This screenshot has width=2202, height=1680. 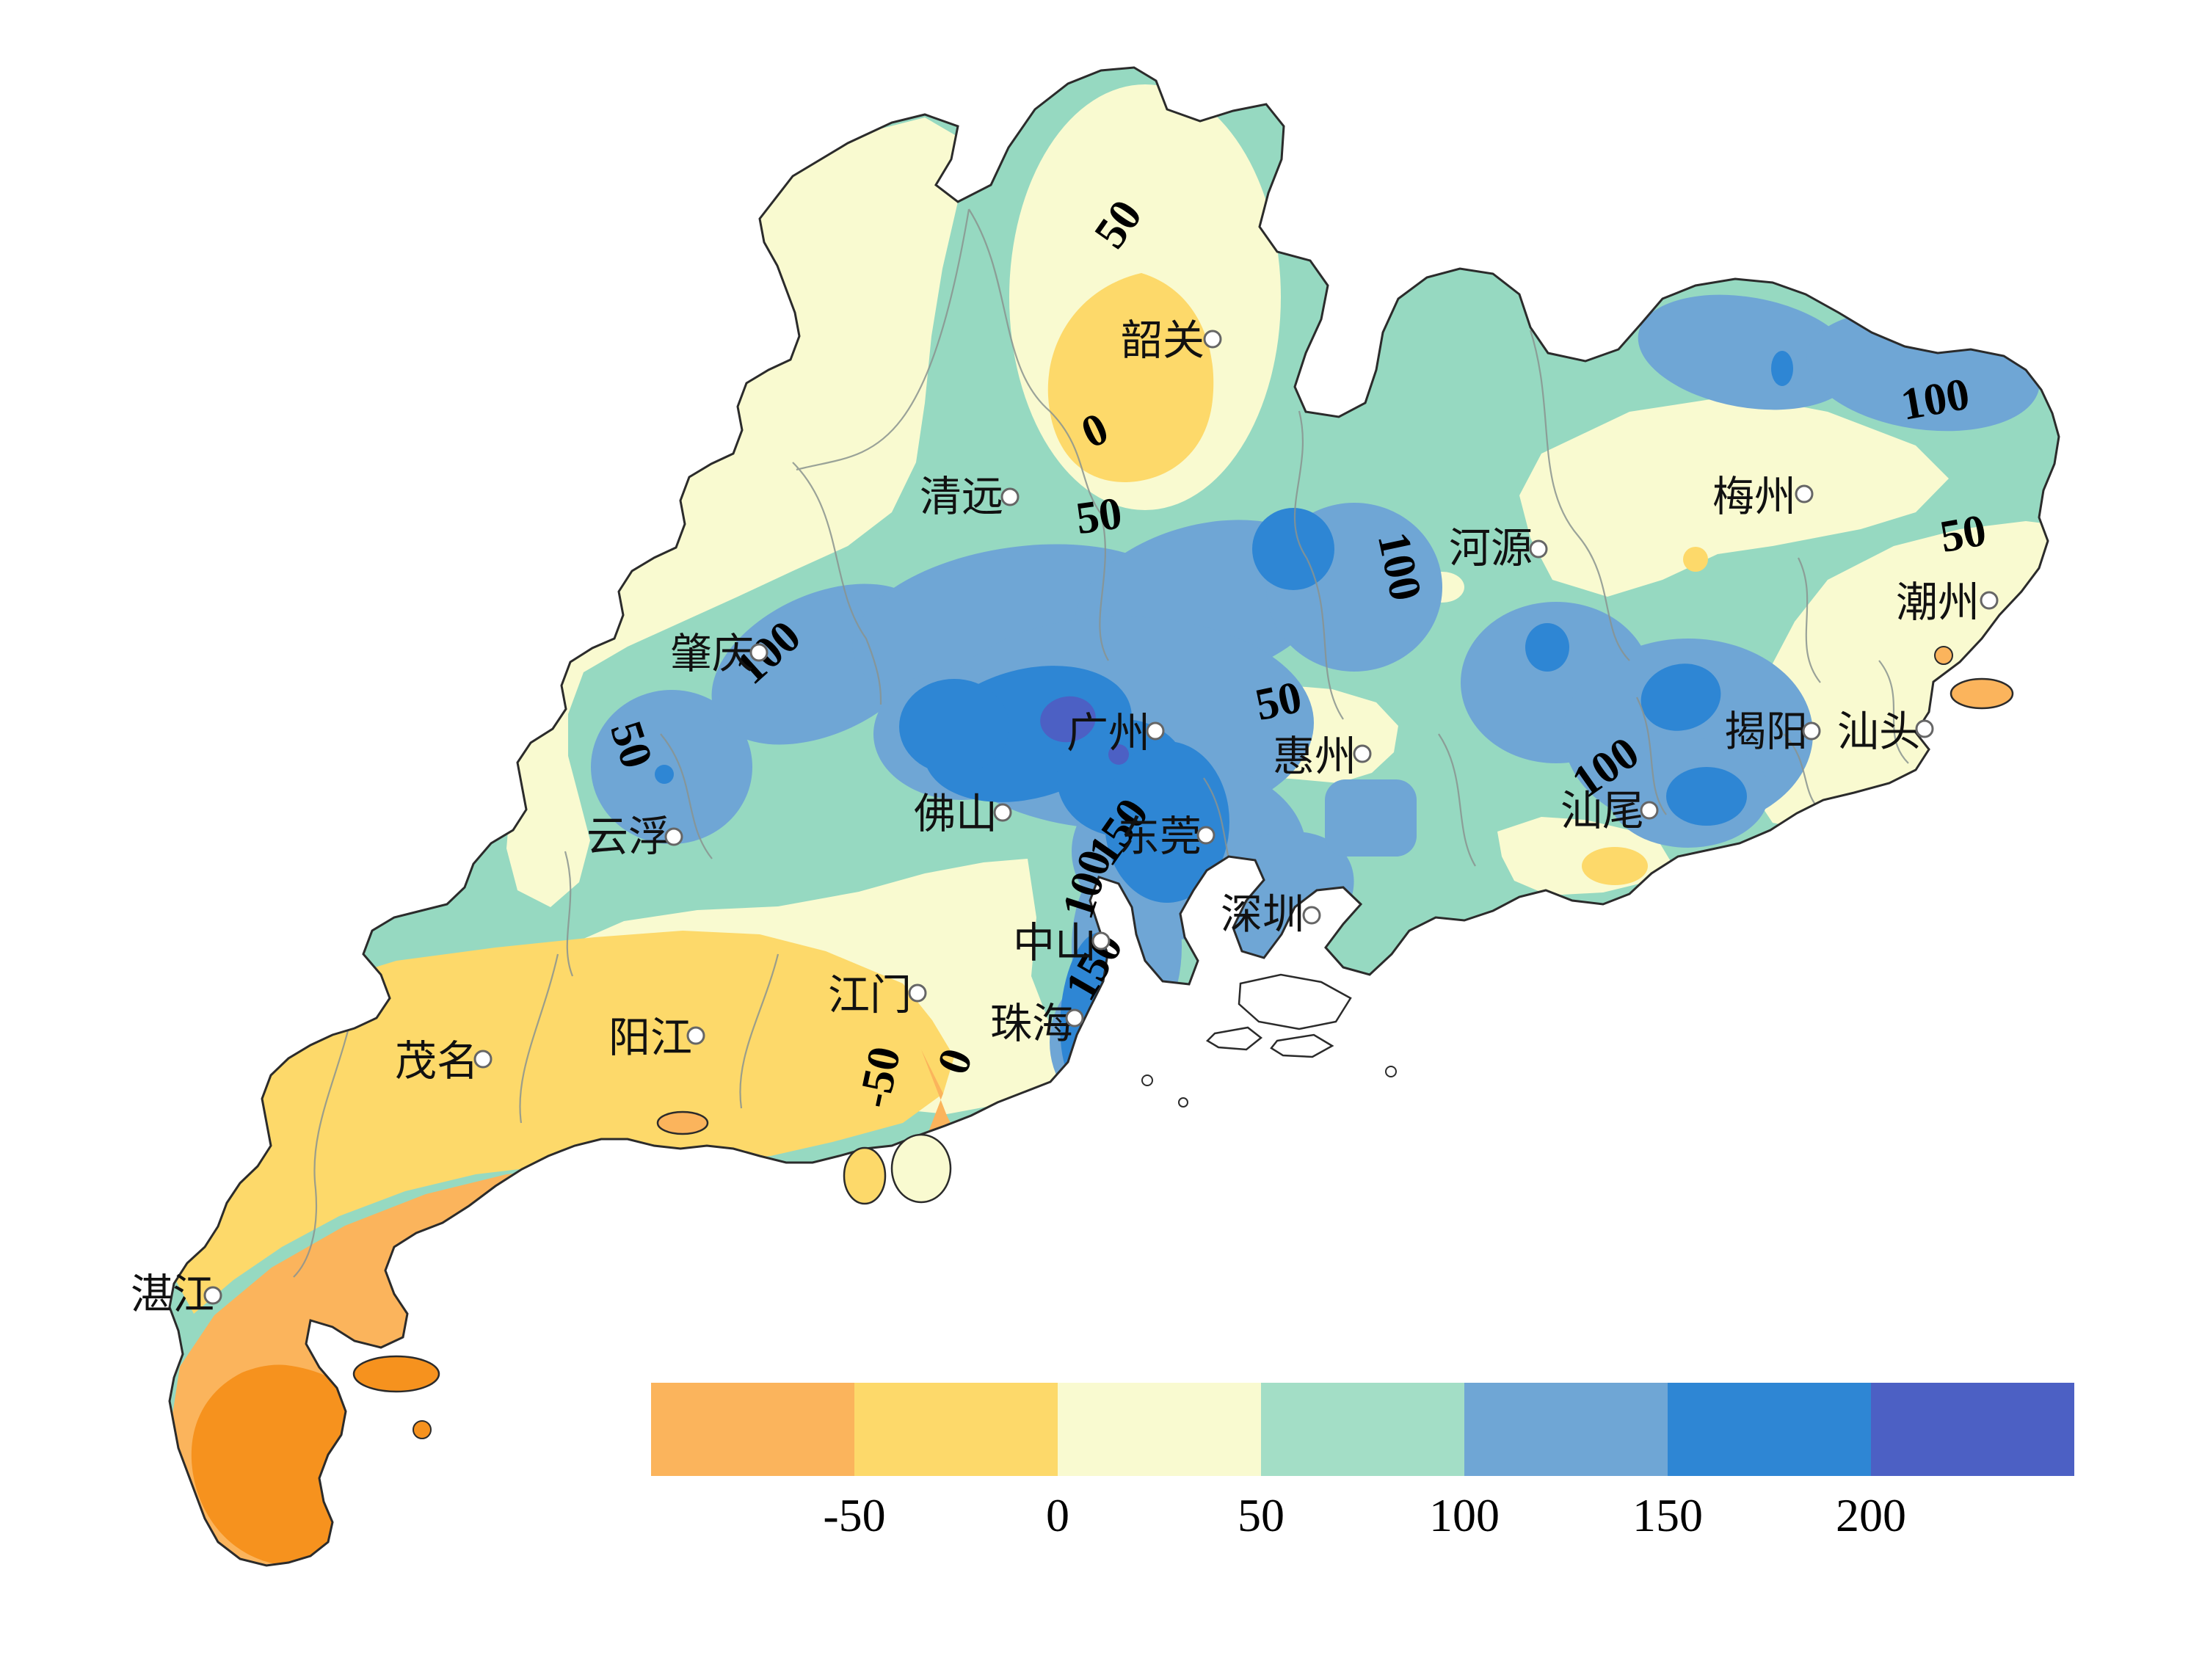 I want to click on city-label: 惠州, so click(x=1314, y=757).